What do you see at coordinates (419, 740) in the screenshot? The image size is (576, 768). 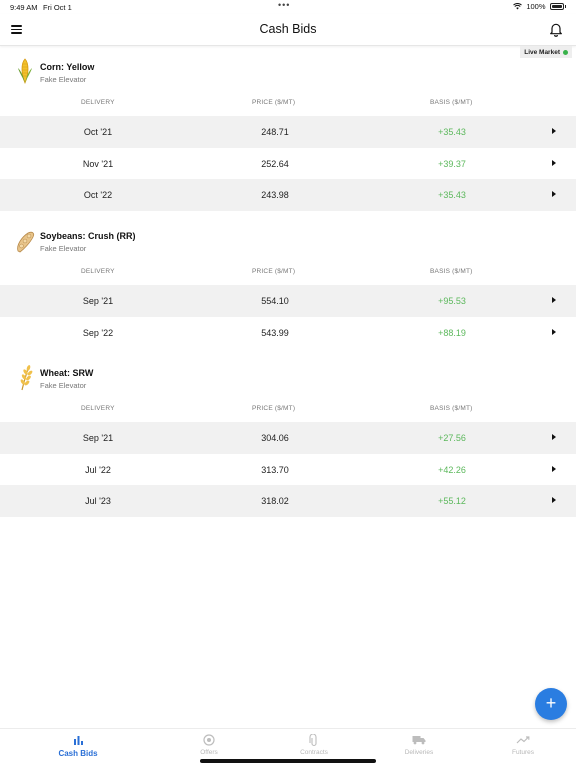 I see `truck-icon` at bounding box center [419, 740].